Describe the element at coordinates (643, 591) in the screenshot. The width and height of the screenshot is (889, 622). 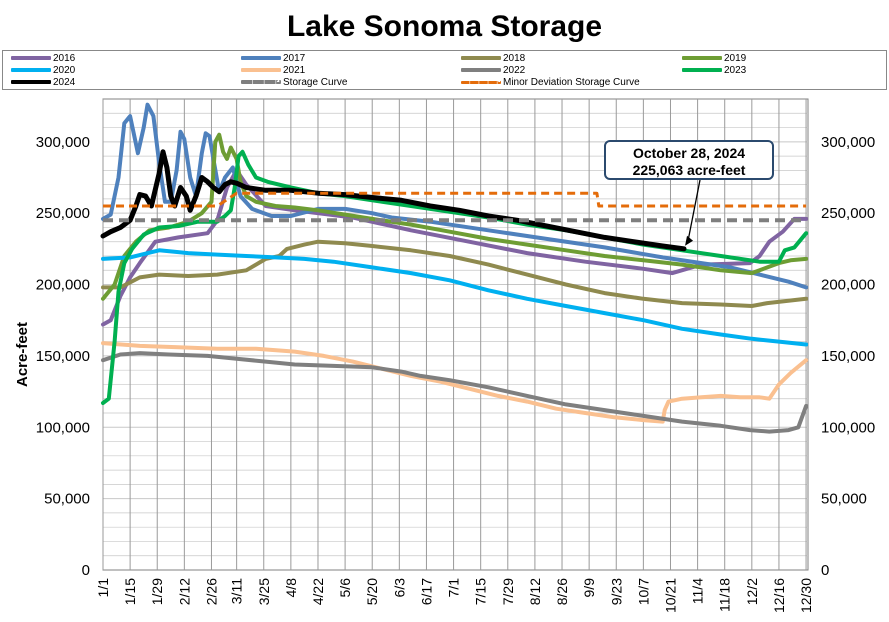
I see `x-tick-label: 10/7` at that location.